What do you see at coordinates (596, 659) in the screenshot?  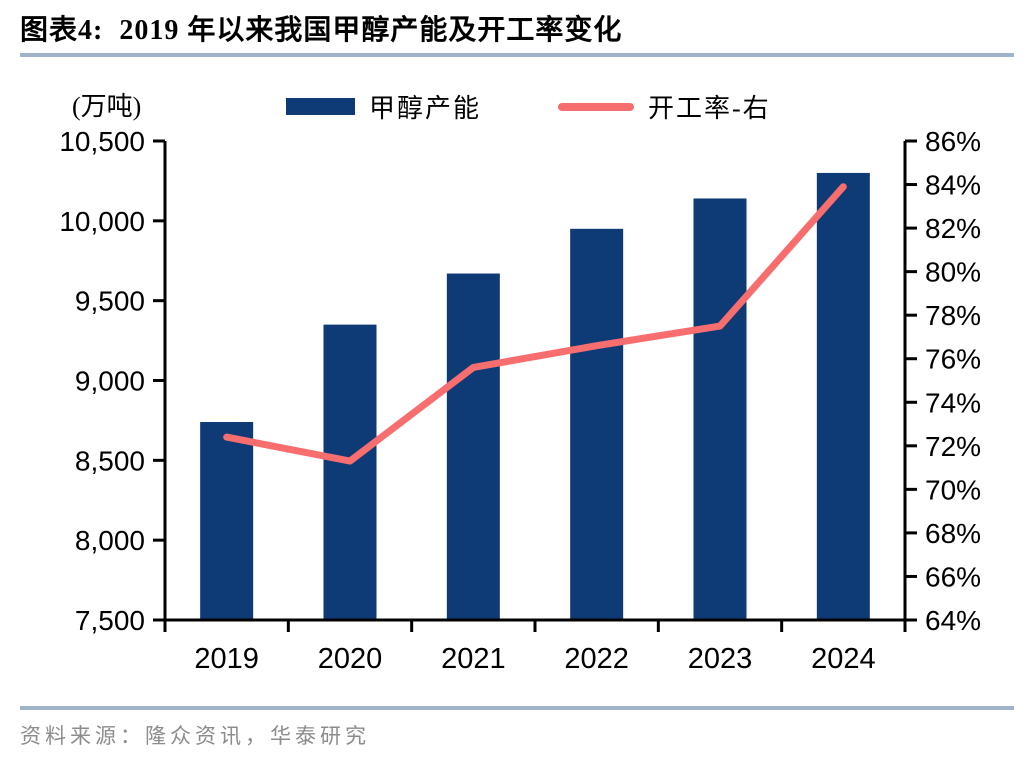 I see `x-axis-category-label: 2022` at bounding box center [596, 659].